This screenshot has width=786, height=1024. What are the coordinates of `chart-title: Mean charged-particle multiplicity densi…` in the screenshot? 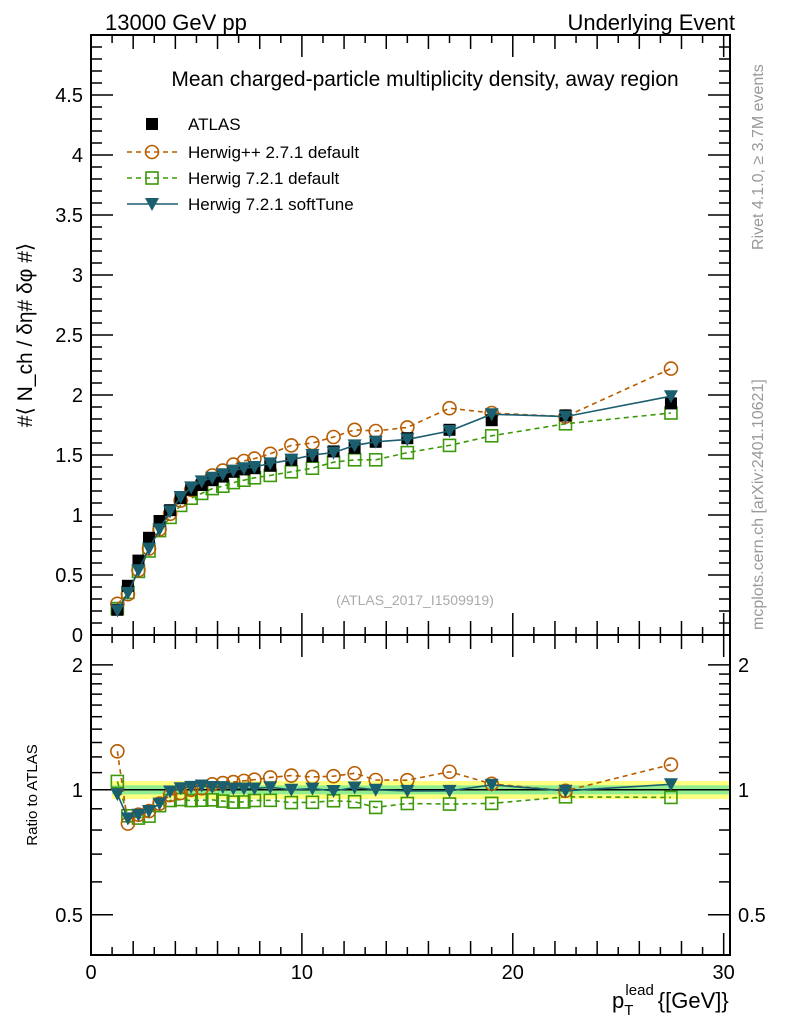 It's located at (424, 79).